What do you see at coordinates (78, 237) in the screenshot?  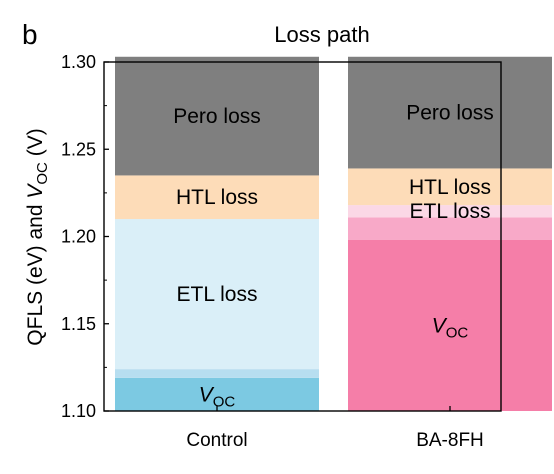 I see `y-tick-label: 1.20` at bounding box center [78, 237].